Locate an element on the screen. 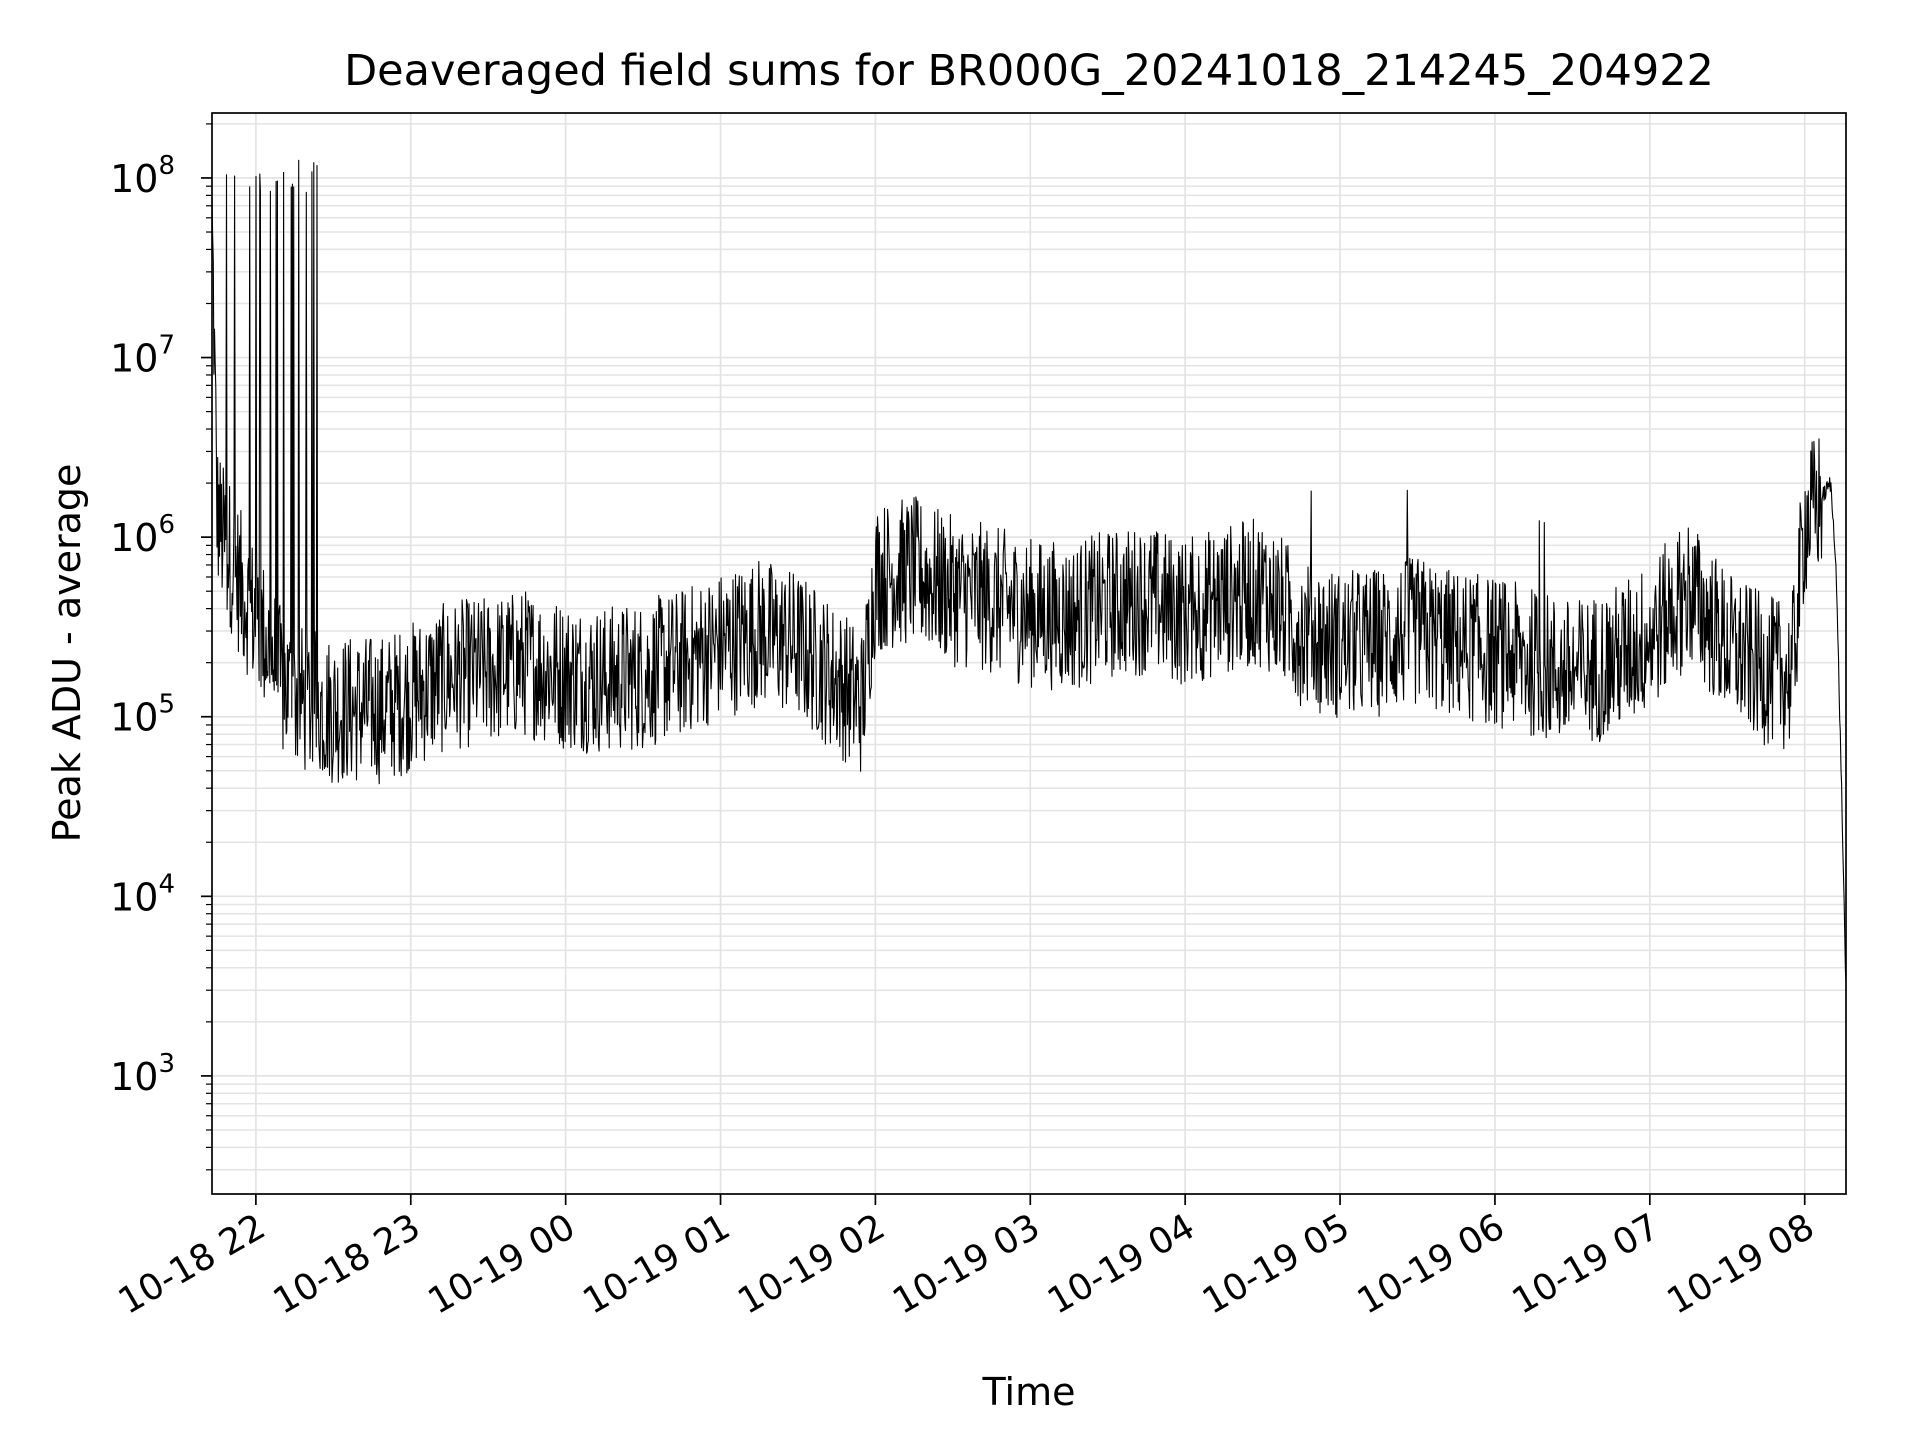 Image resolution: width=1920 pixels, height=1440 pixels. y-tick-label: 10³ is located at coordinates (142, 1074).